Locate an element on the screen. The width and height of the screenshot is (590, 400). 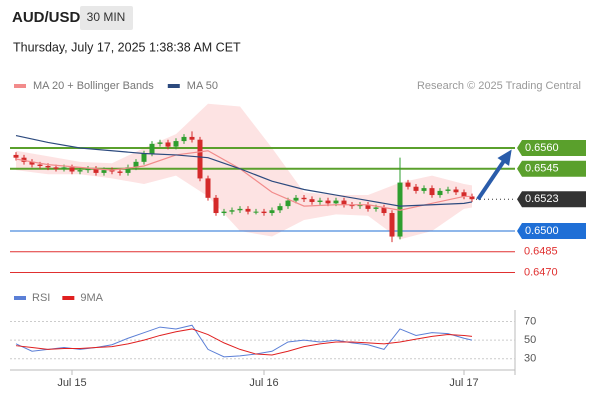
level-label: 0.6560 is located at coordinates (542, 148).